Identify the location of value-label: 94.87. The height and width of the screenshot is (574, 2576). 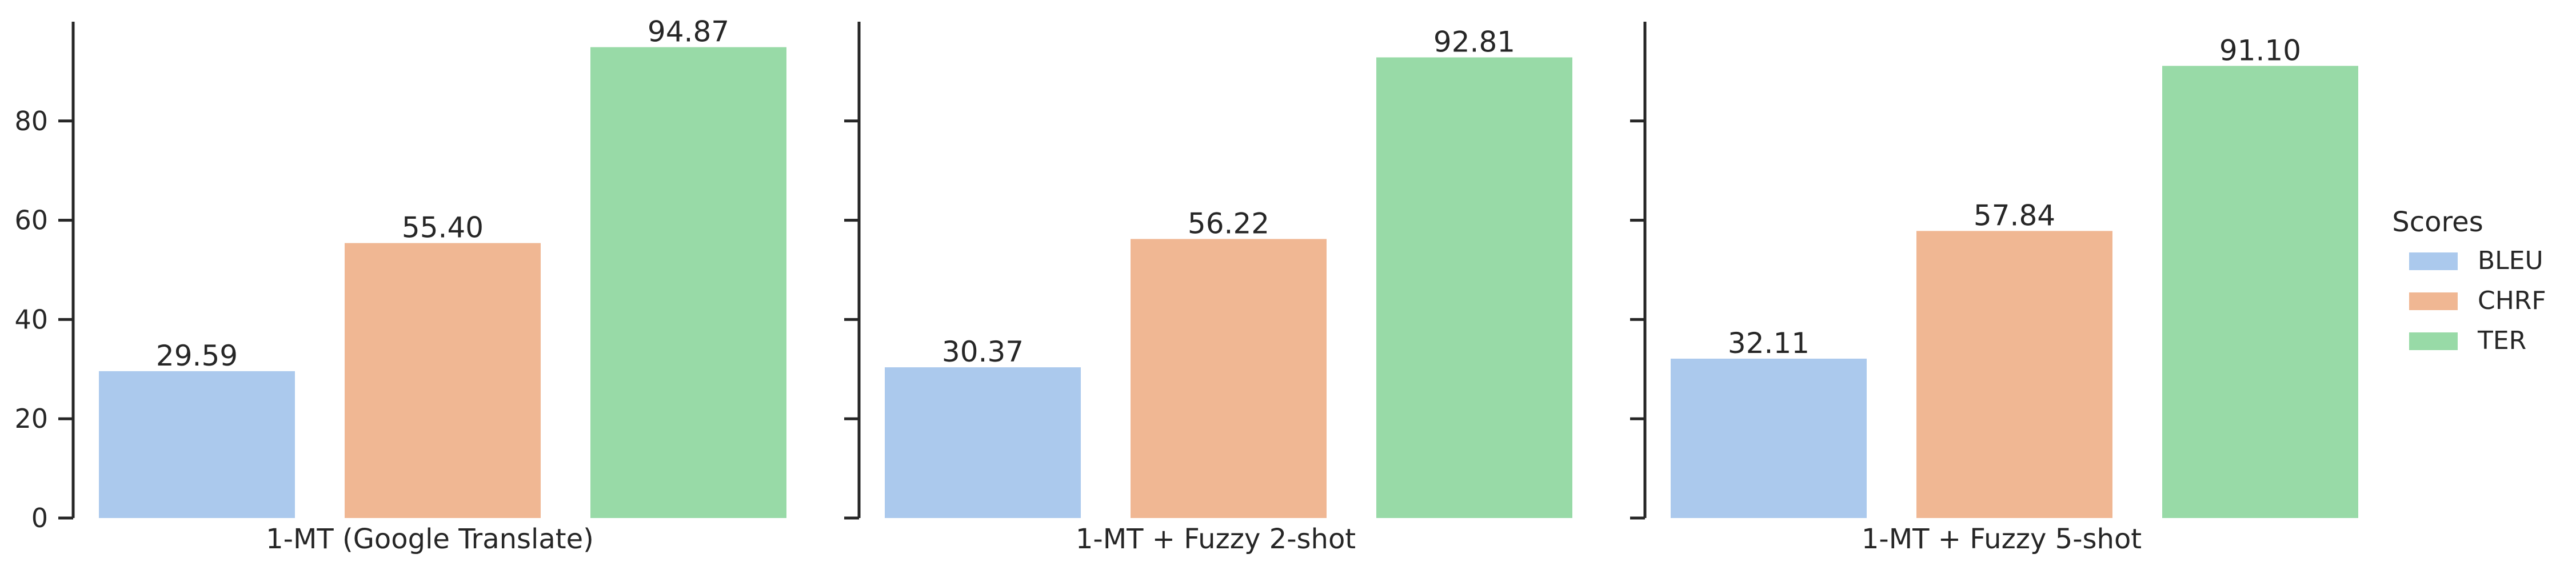
(688, 32).